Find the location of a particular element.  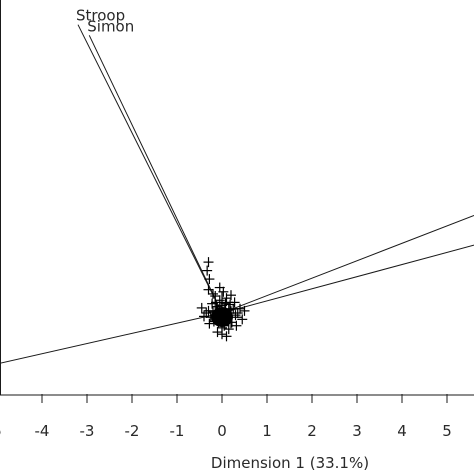

score-points is located at coordinates (223, 299).